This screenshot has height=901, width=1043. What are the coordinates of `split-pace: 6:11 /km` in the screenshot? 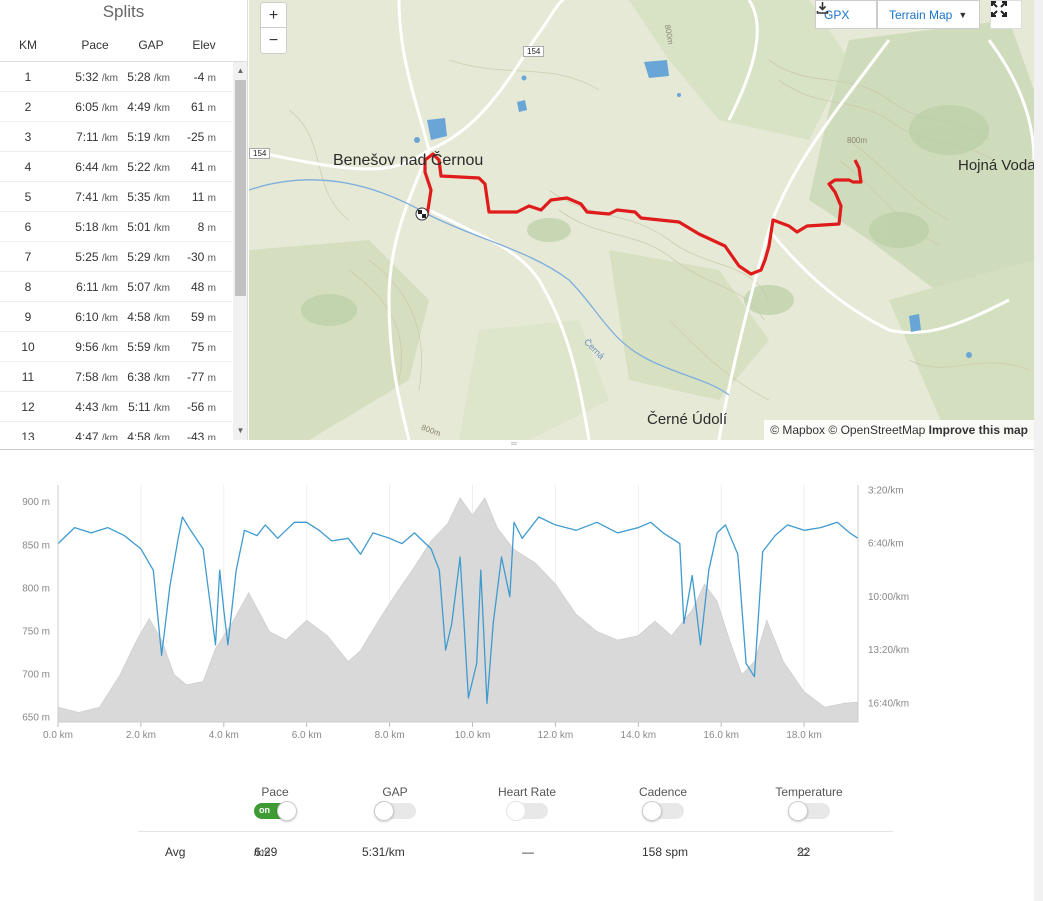 It's located at (97, 286).